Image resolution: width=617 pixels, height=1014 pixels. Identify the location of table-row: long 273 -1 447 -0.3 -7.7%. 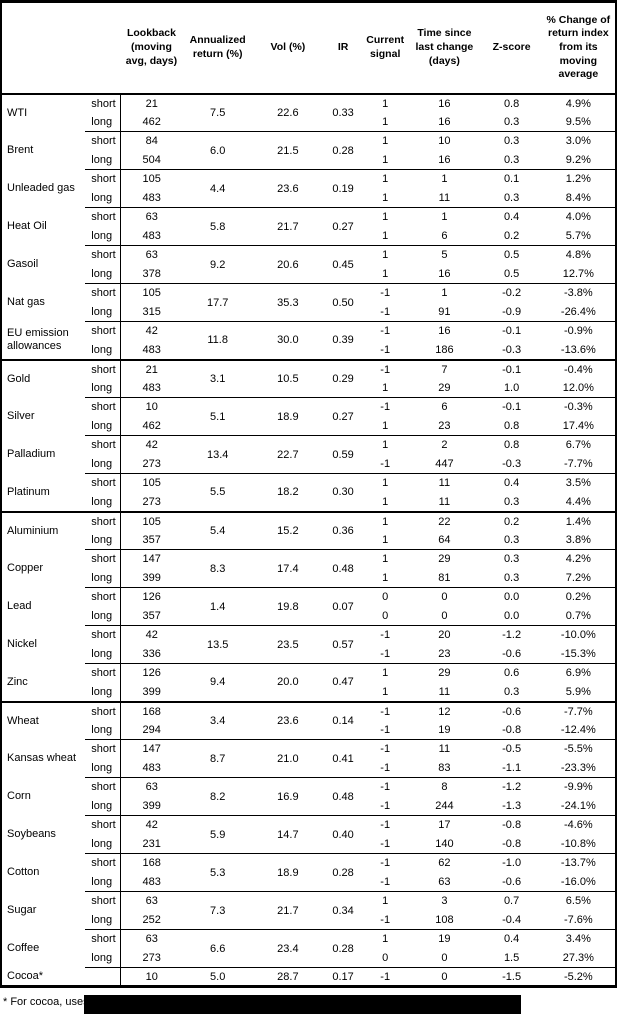
(308, 464).